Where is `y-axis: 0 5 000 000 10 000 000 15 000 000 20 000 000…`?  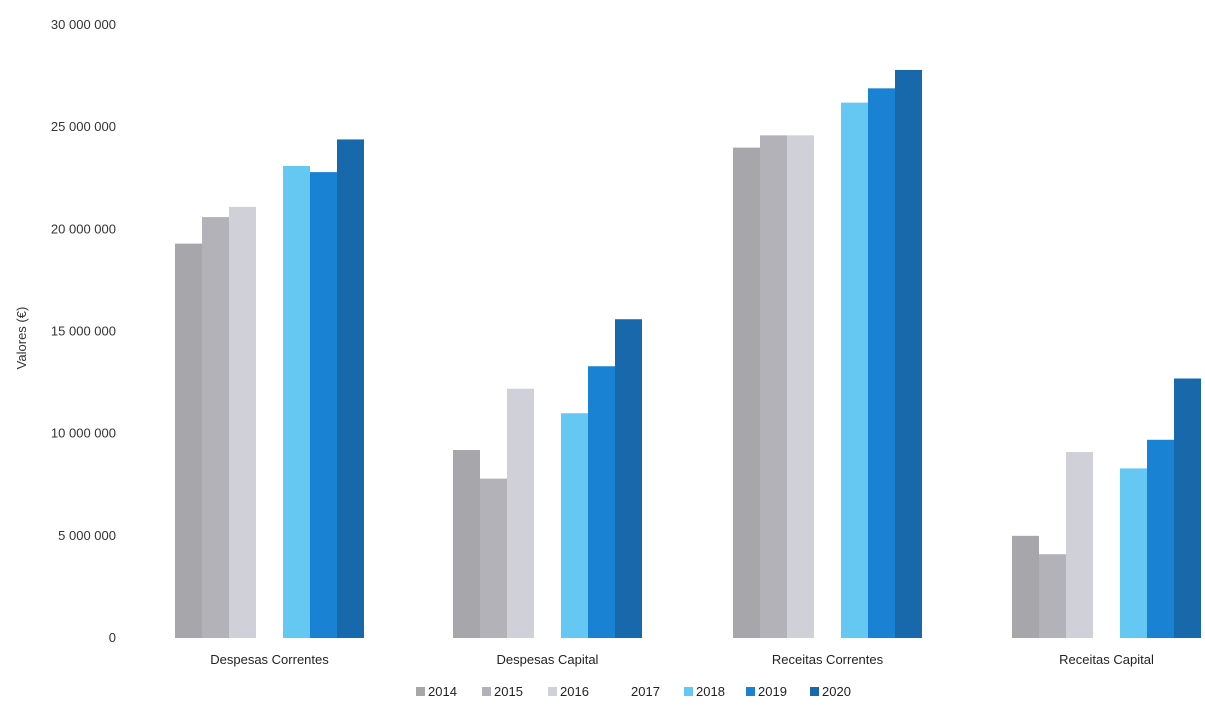 y-axis: 0 5 000 000 10 000 000 15 000 000 20 000 000… is located at coordinates (83, 331).